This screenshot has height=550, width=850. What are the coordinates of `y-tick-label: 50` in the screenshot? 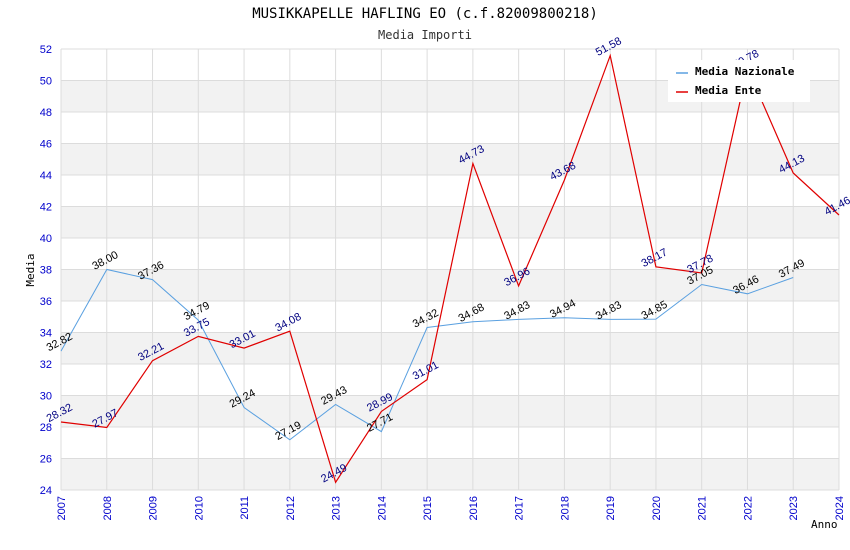 It's located at (46, 82).